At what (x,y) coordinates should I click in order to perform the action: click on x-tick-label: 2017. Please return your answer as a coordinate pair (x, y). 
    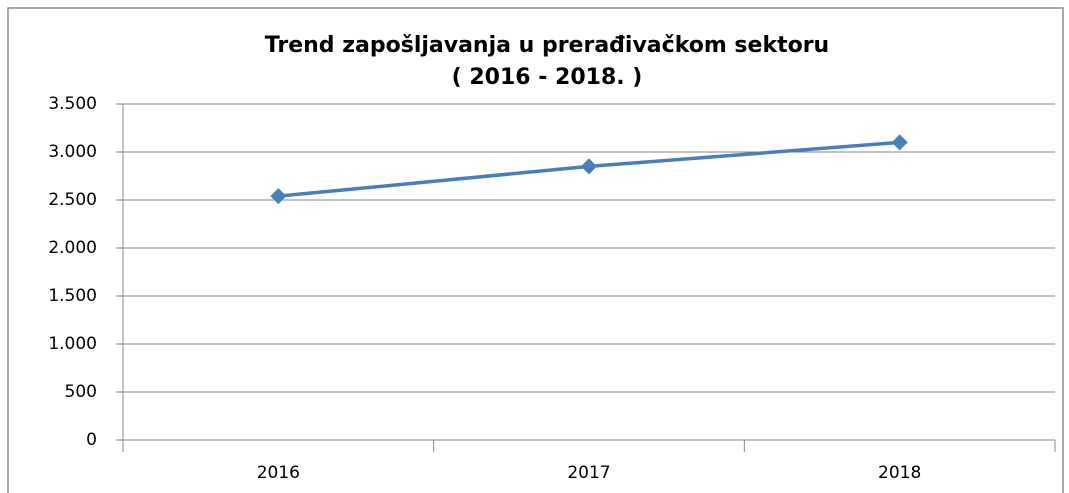
    Looking at the image, I should click on (588, 473).